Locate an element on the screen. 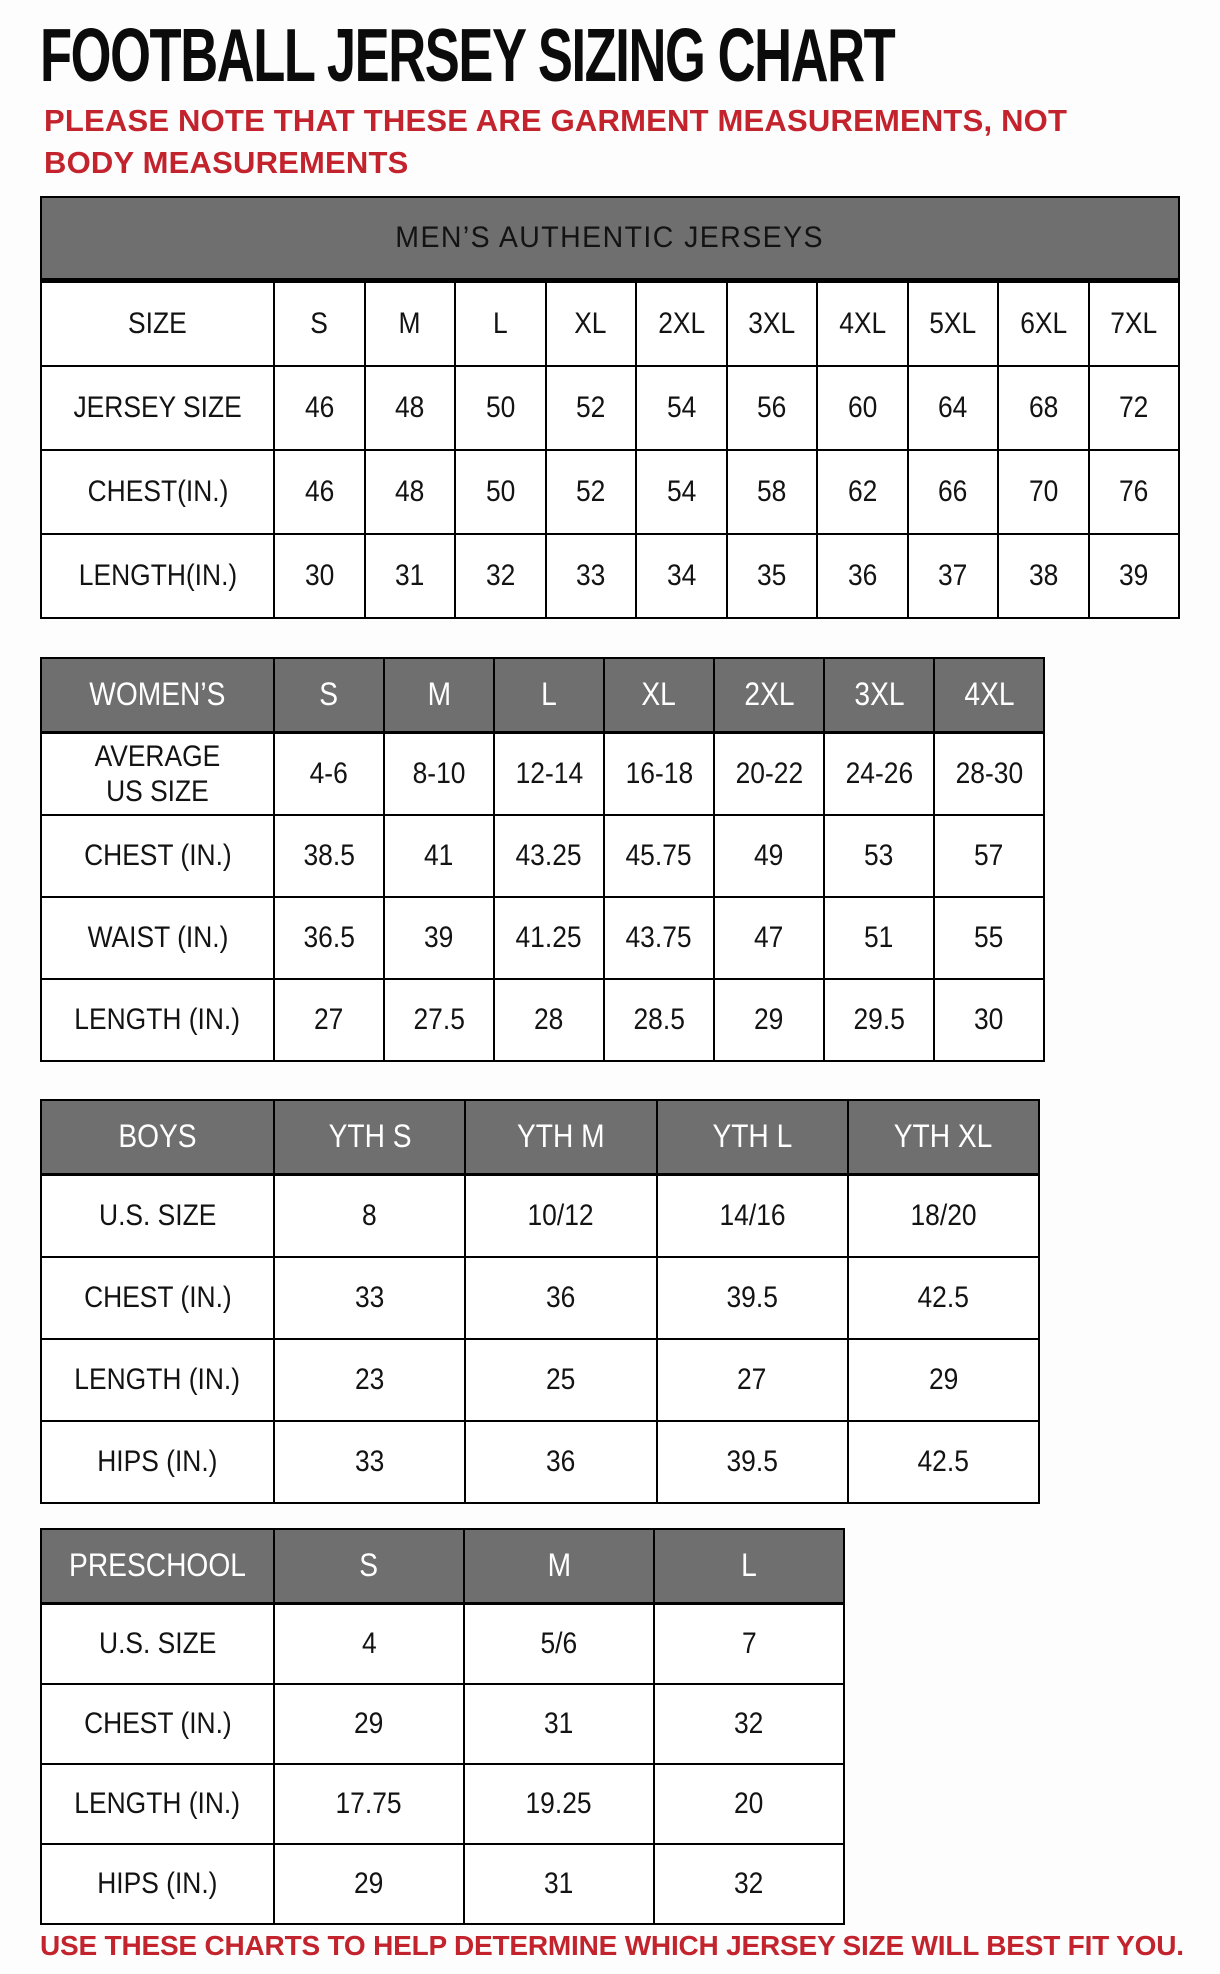 This screenshot has width=1220, height=1974. row-label: CHEST(IN.) is located at coordinates (157, 492).